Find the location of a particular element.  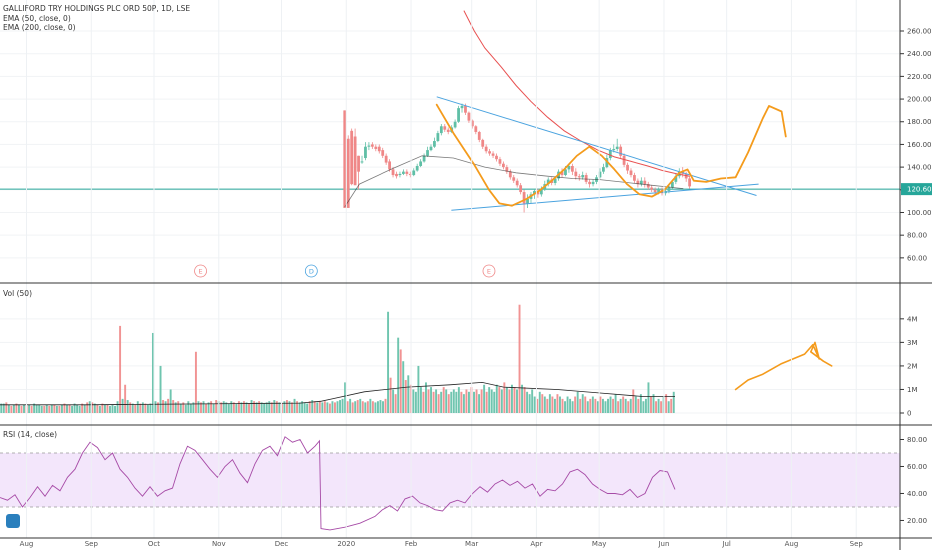

volume-label: Vol (50) is located at coordinates (18, 293).